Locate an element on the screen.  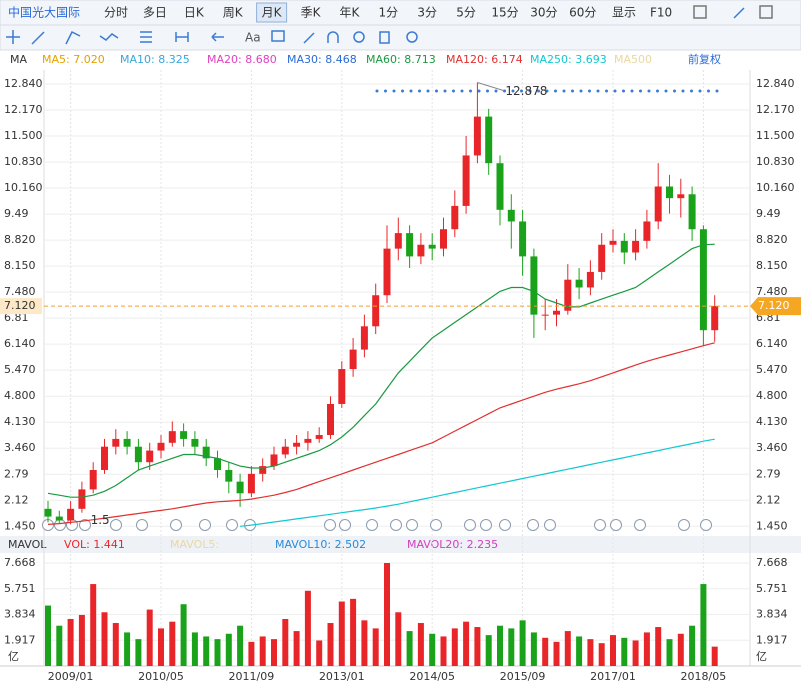
display-menu: 显示 is located at coordinates (624, 13).